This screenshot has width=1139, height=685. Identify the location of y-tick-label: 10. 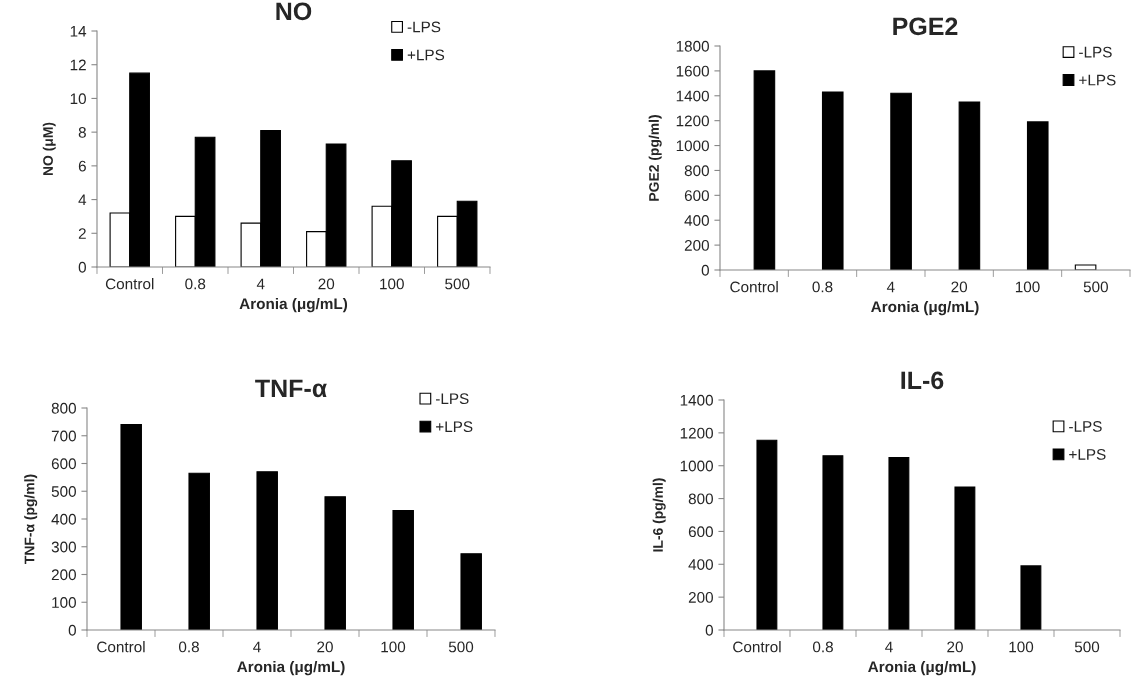
(78, 99).